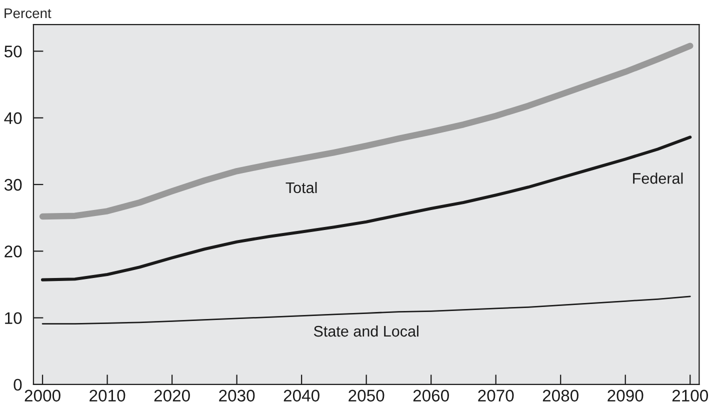  What do you see at coordinates (42, 396) in the screenshot?
I see `x-tick-label: 2000` at bounding box center [42, 396].